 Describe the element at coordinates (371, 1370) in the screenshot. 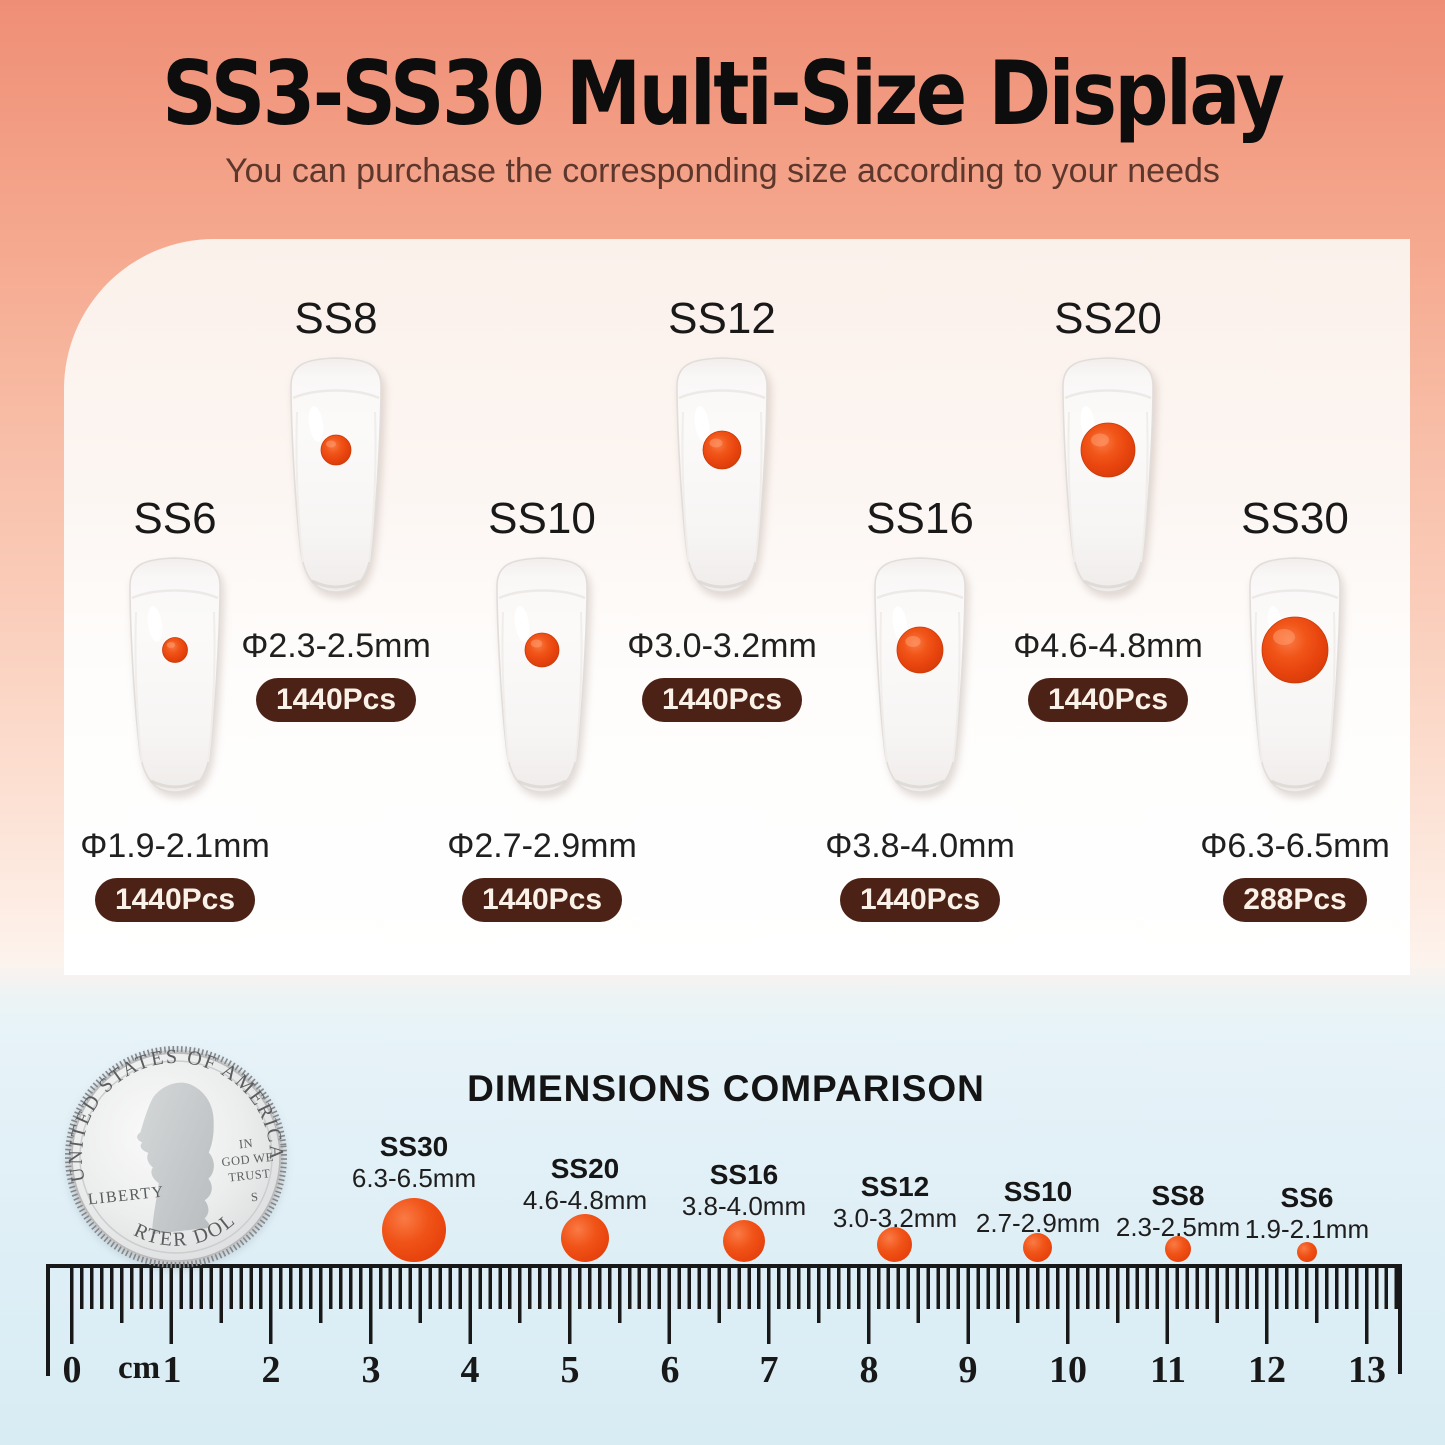

I see `ruler-number: 3` at that location.